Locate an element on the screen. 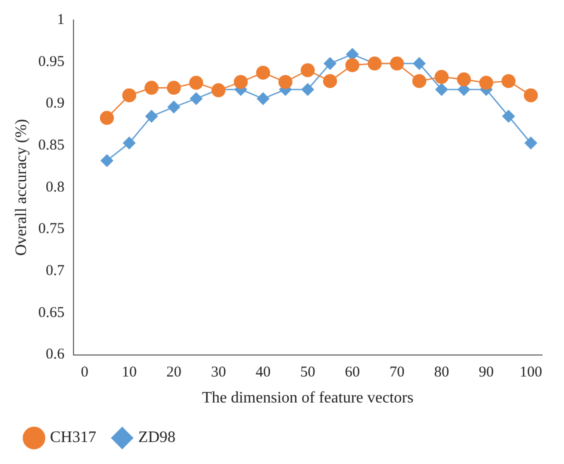  x-tick-label: 10 is located at coordinates (129, 372).